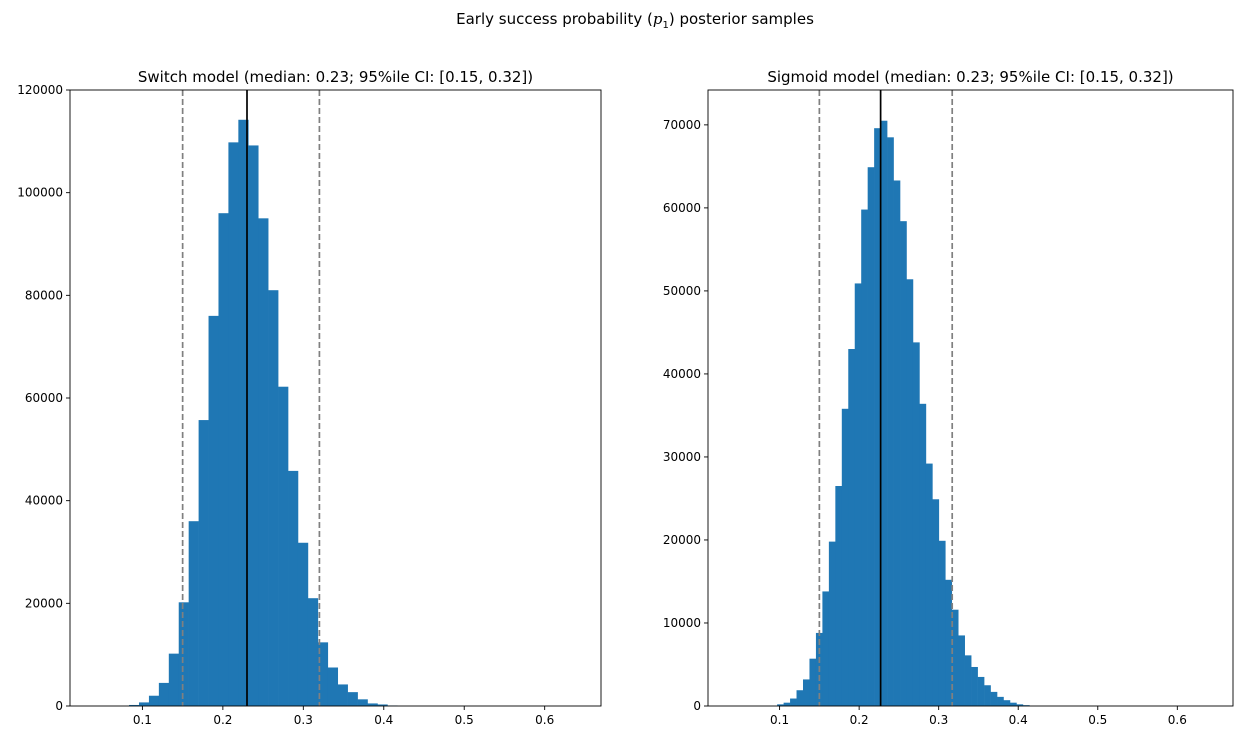 The height and width of the screenshot is (739, 1245). Describe the element at coordinates (554, 19) in the screenshot. I see `suptitle-prefix: Early success probability (` at that location.